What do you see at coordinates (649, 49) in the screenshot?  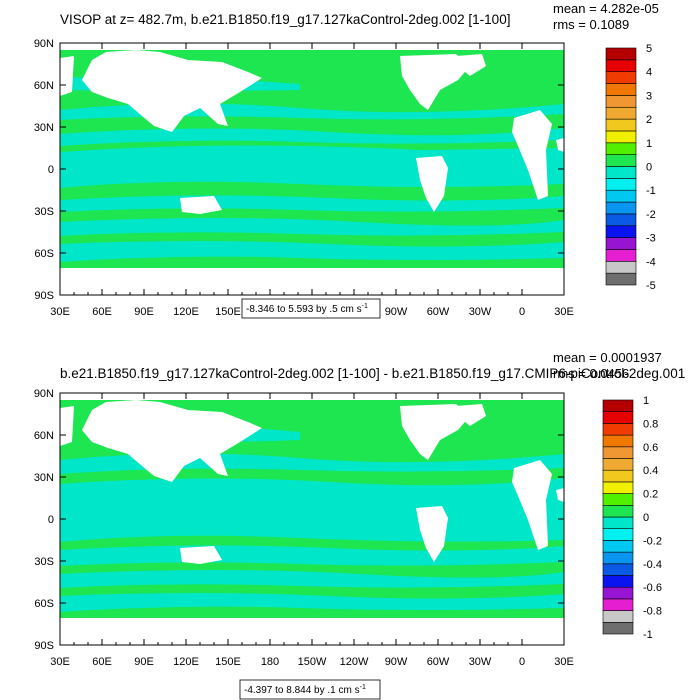 I see `colorbar-label: 5` at bounding box center [649, 49].